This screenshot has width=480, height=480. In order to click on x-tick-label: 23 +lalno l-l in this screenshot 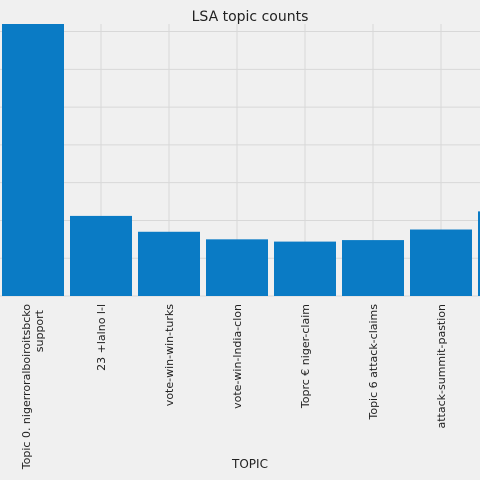, I will do `click(101, 337)`.